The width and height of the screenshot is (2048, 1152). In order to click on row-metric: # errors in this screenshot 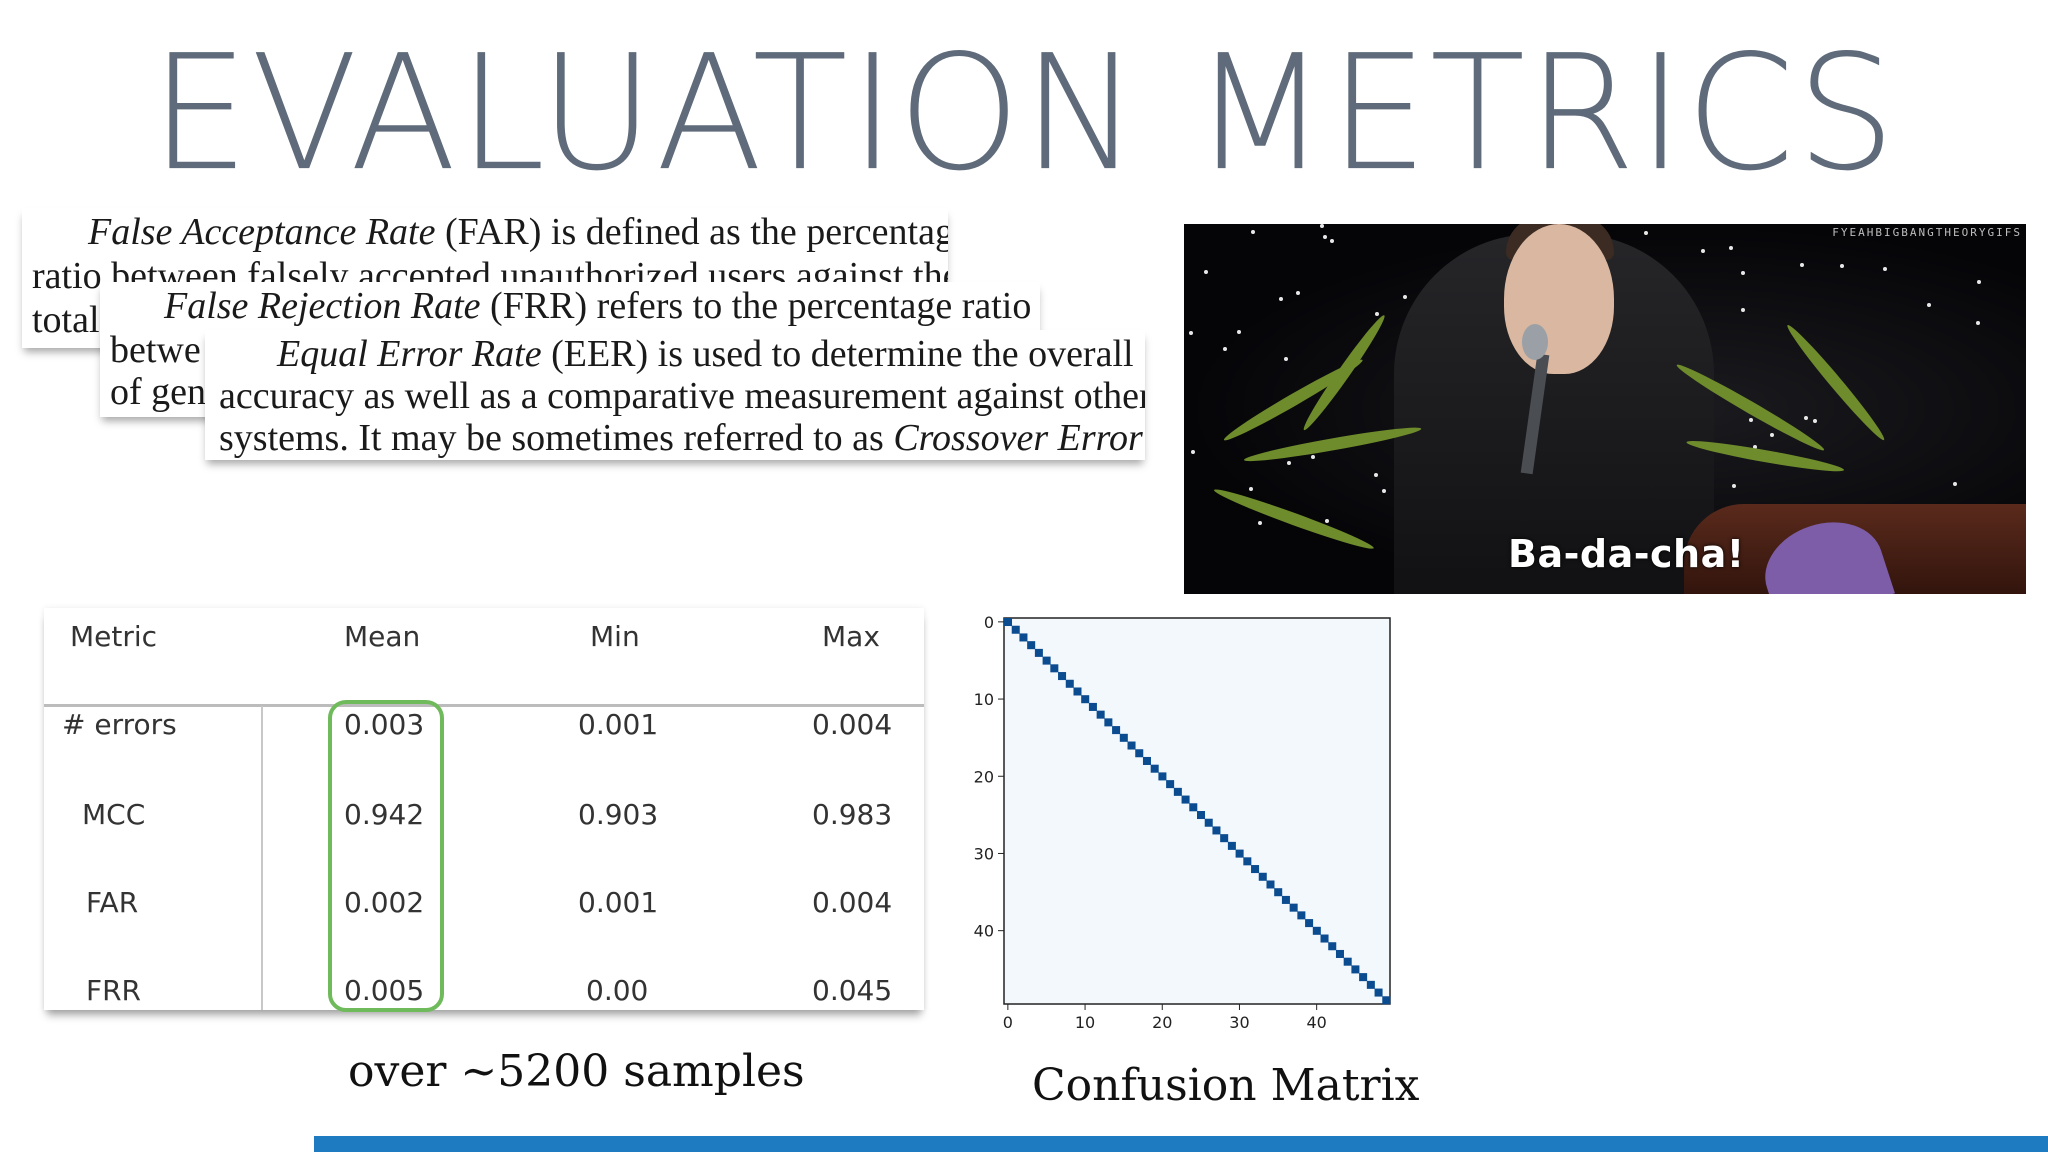, I will do `click(119, 724)`.